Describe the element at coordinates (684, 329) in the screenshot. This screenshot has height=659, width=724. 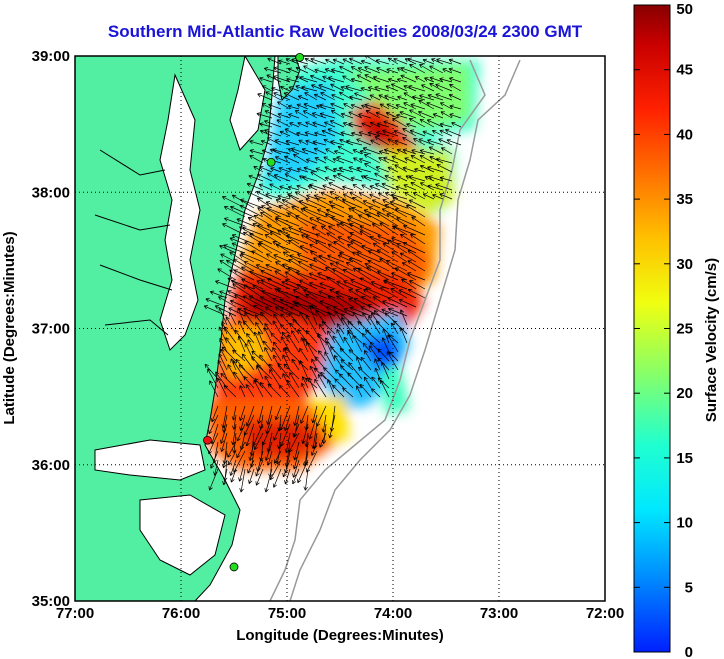
I see `colorbar-tick-label: 25` at that location.